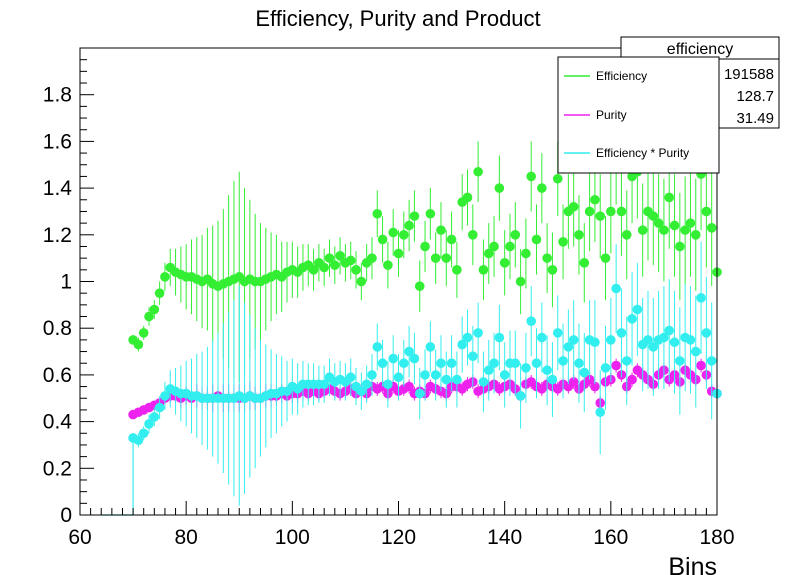  I want to click on x-axis-label: Bins, so click(692, 564).